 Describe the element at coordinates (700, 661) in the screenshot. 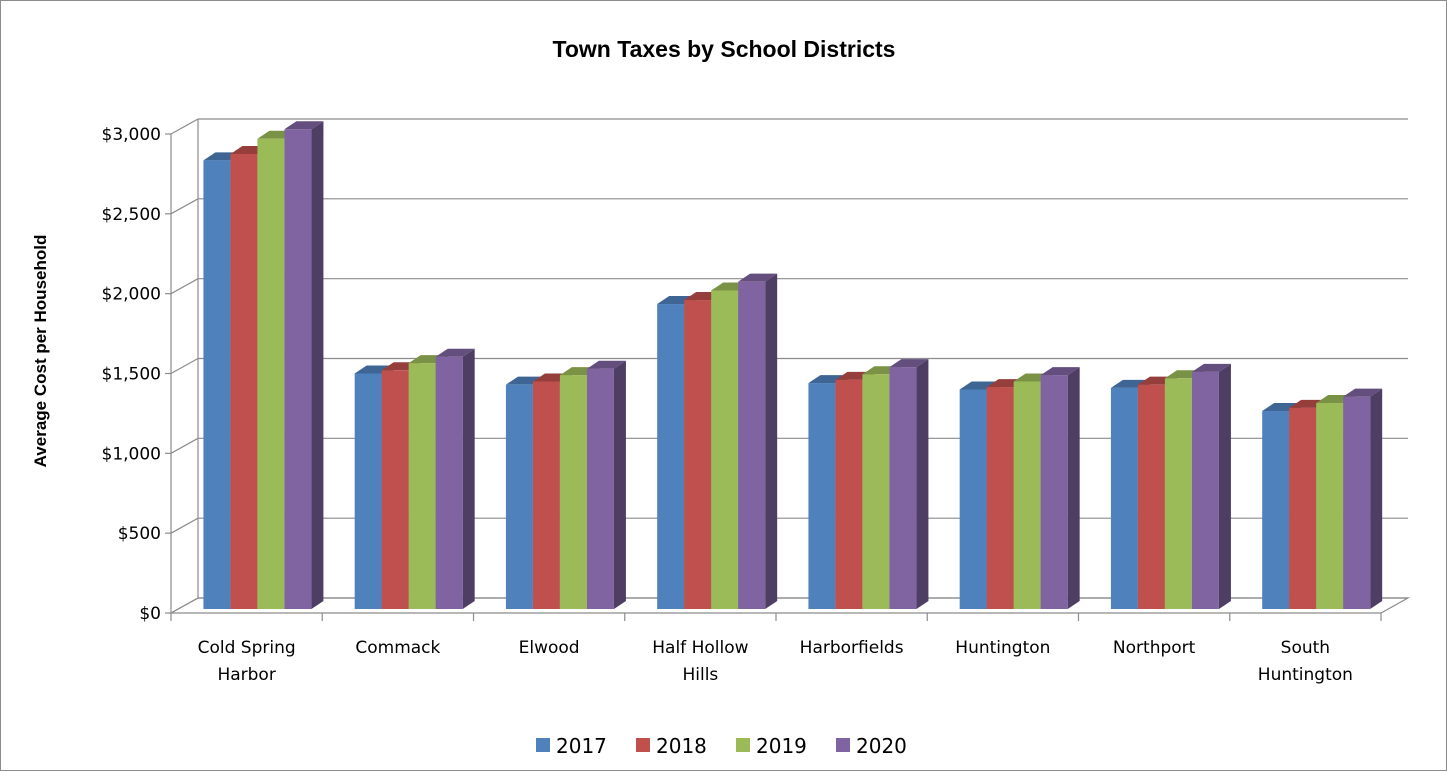

I see `x-tick-label: Half Hollow Hills` at that location.